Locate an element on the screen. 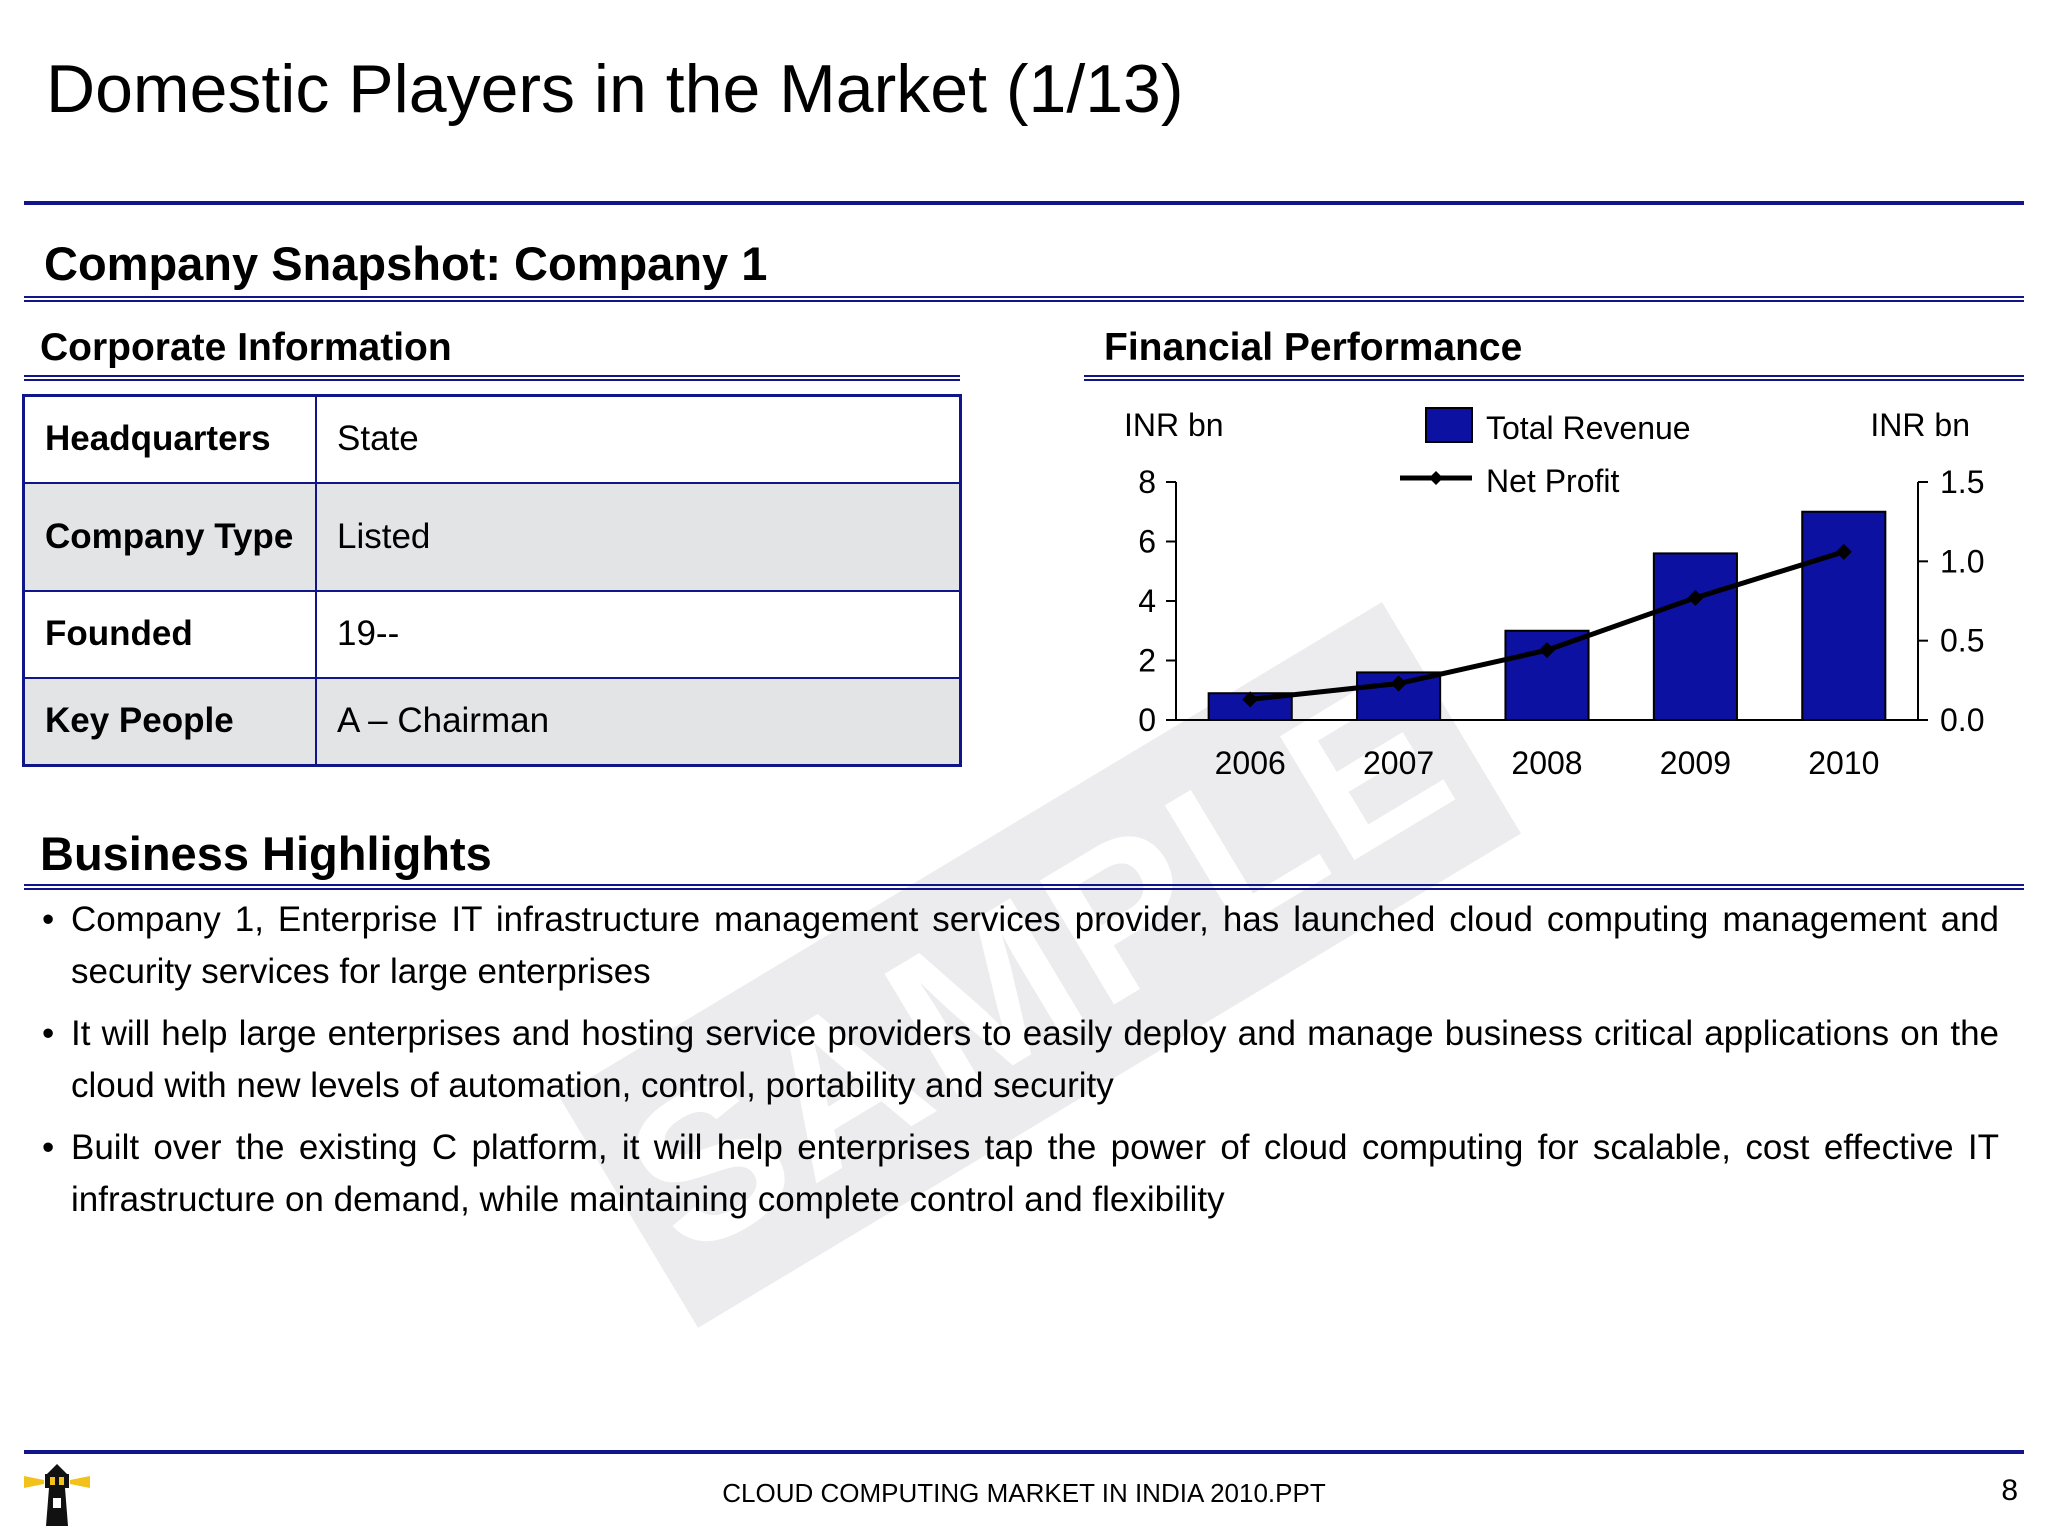  plot-area: 0 2 4 6 8 0.0 0.5 1.0 1.5 2006 2007 2008 2009 2010 is located at coordinates (1561, 622).